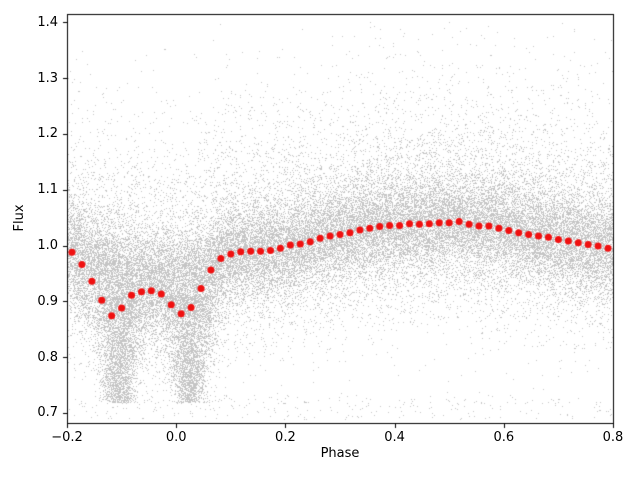 This screenshot has height=480, width=640. Describe the element at coordinates (47, 190) in the screenshot. I see `y-tick-label: 1.1` at that location.